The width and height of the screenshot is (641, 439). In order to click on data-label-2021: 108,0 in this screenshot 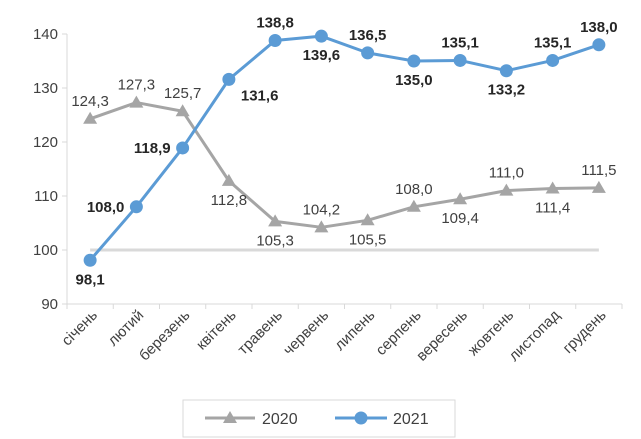, I will do `click(106, 207)`.